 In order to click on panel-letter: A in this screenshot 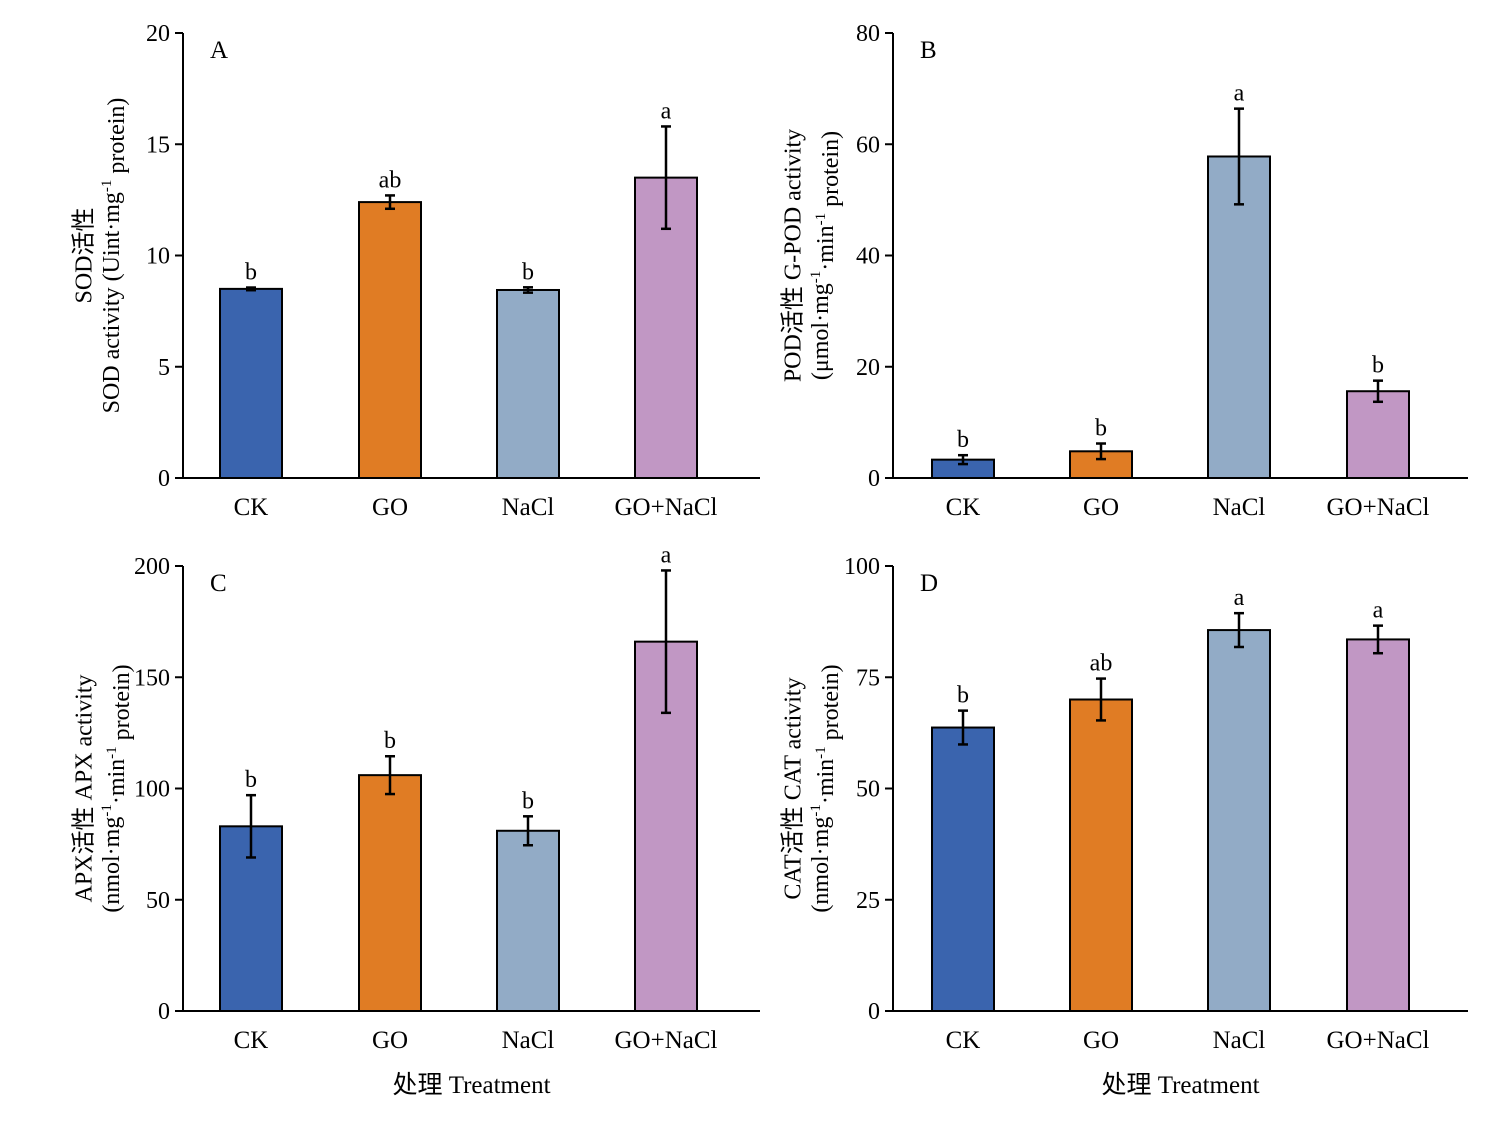, I will do `click(219, 50)`.